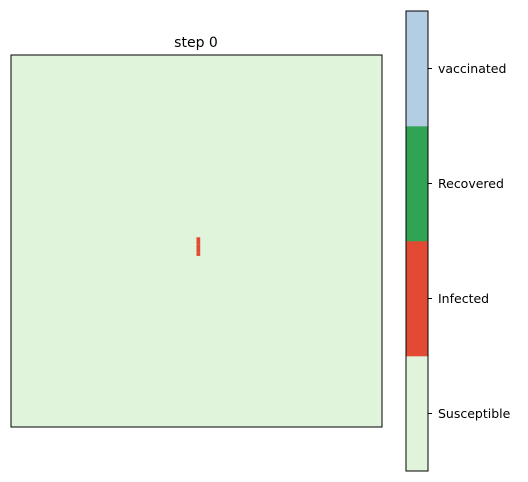 The height and width of the screenshot is (482, 528). Describe the element at coordinates (417, 69) in the screenshot. I see `colorbar-segment-vaccinated` at that location.